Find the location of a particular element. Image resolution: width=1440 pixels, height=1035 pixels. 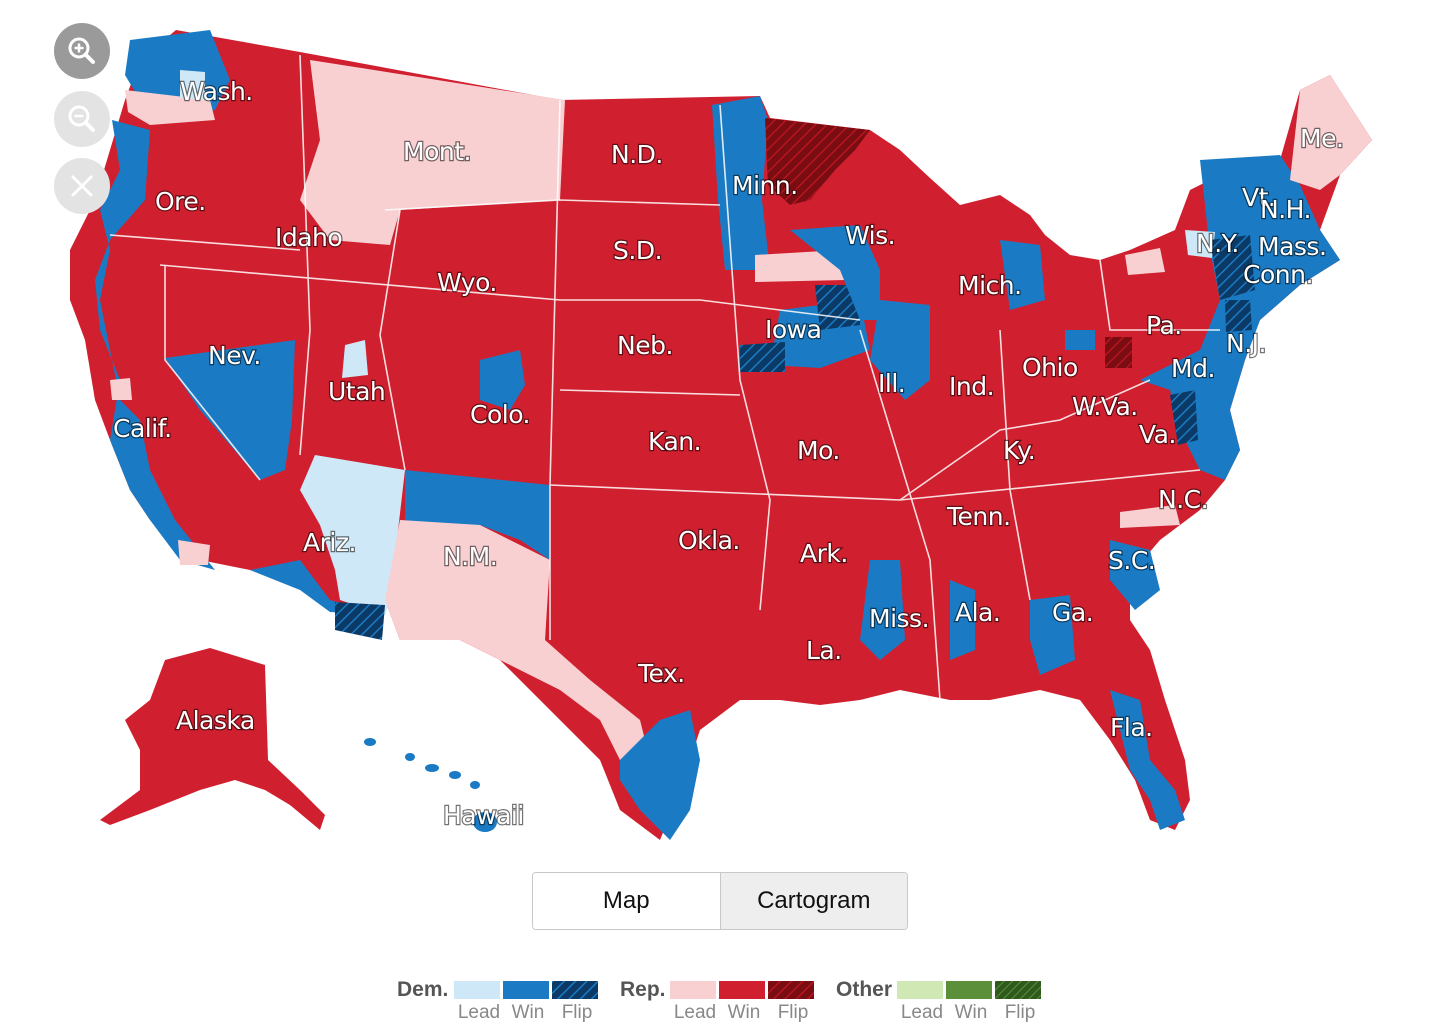

legend-other-win-swatch is located at coordinates (969, 990).